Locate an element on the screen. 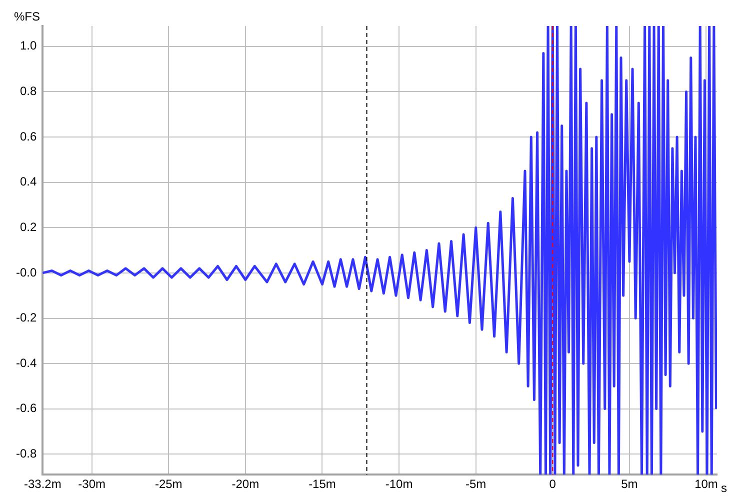 The height and width of the screenshot is (503, 743). y-tick-label: 0.8 is located at coordinates (28, 91).